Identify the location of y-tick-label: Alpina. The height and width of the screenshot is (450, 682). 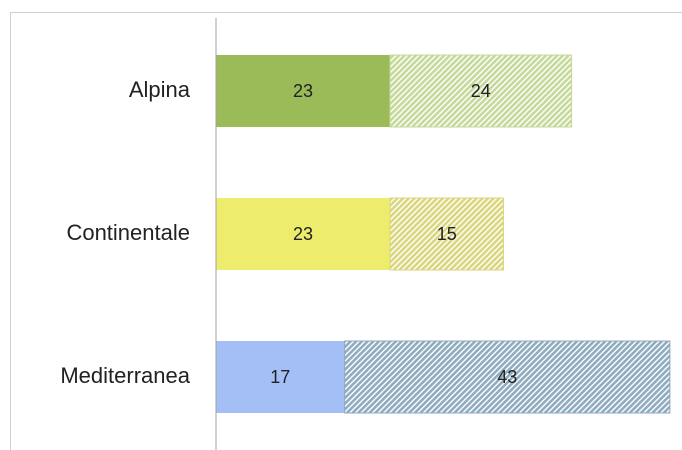
(160, 89).